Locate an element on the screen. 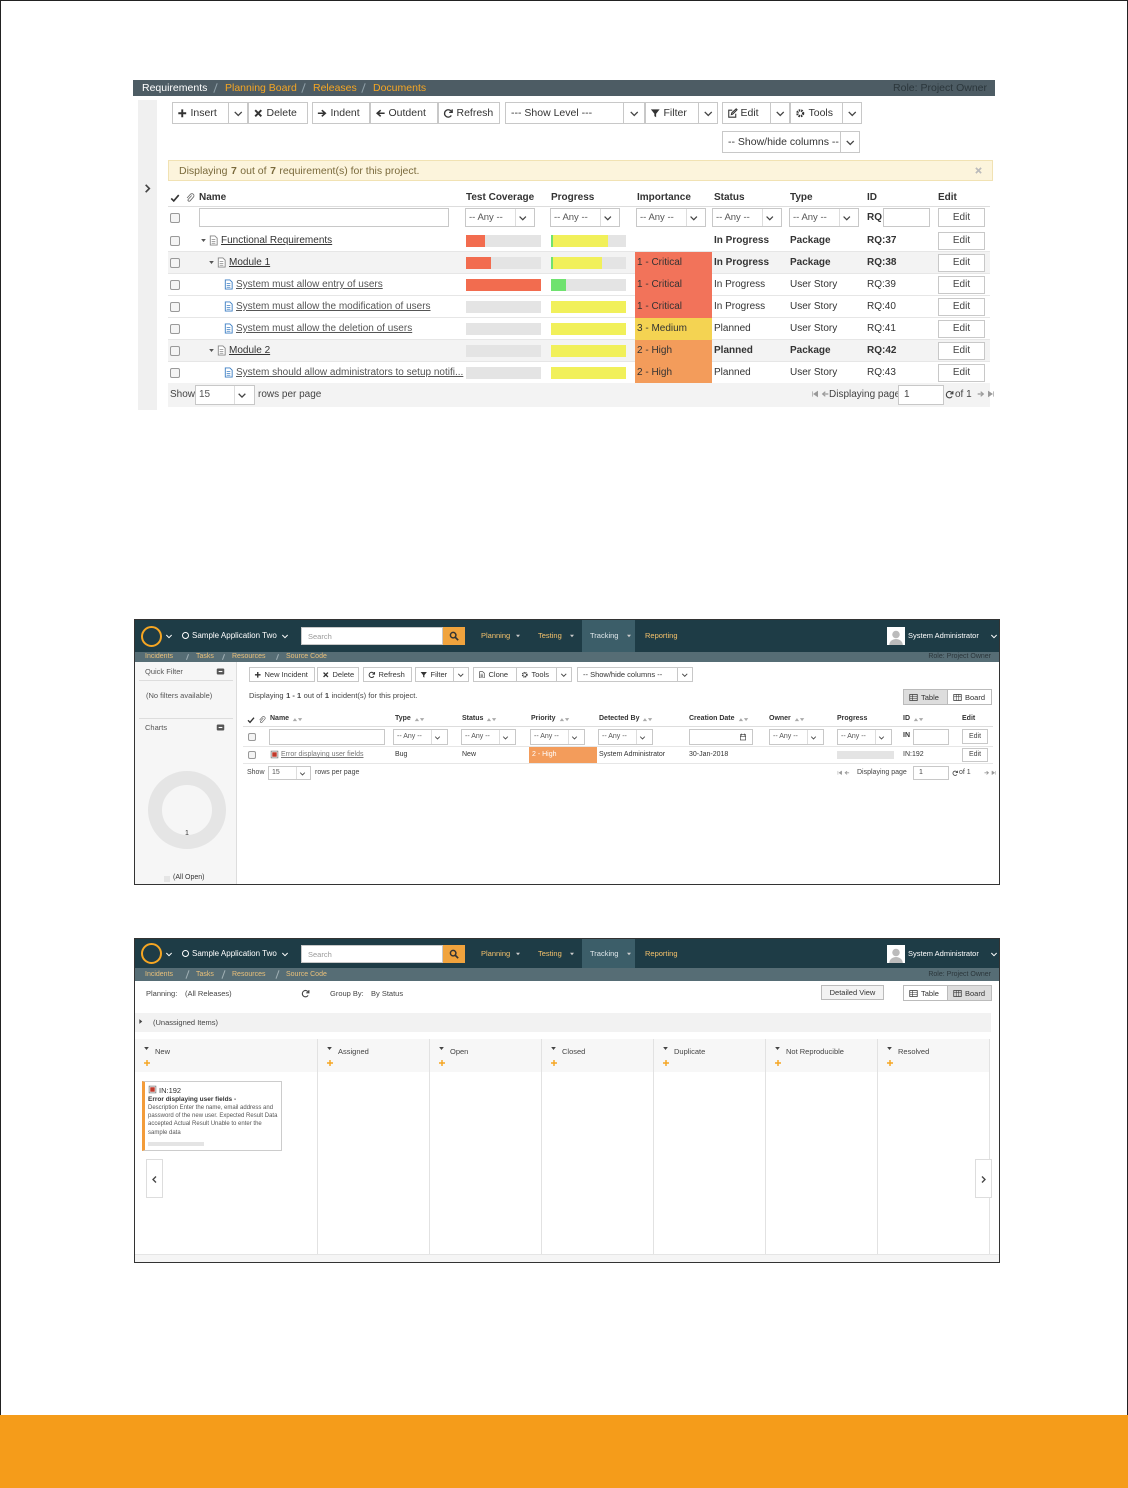 The image size is (1128, 1488). requirement-name: Module 1 is located at coordinates (250, 262).